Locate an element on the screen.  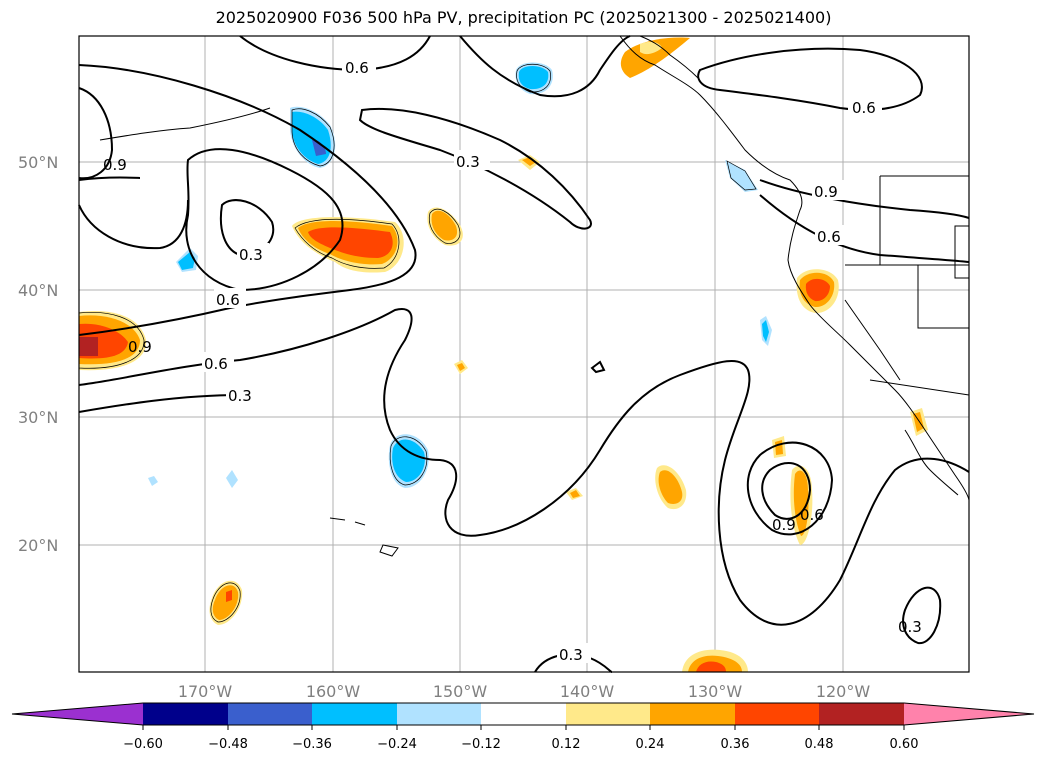
lat-label: 20°N is located at coordinates (38, 545).